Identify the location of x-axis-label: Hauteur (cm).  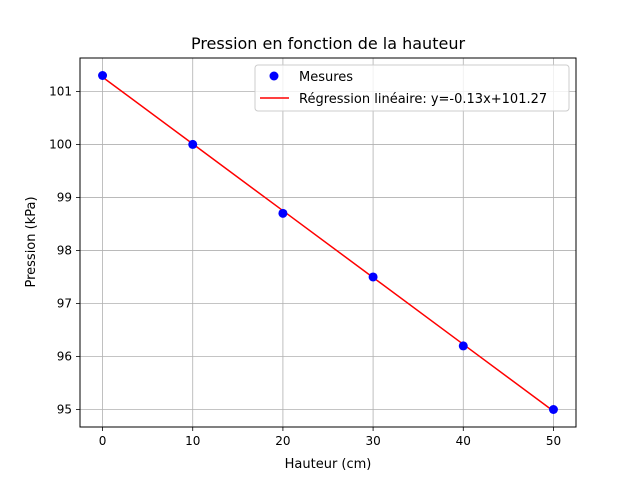
(328, 464).